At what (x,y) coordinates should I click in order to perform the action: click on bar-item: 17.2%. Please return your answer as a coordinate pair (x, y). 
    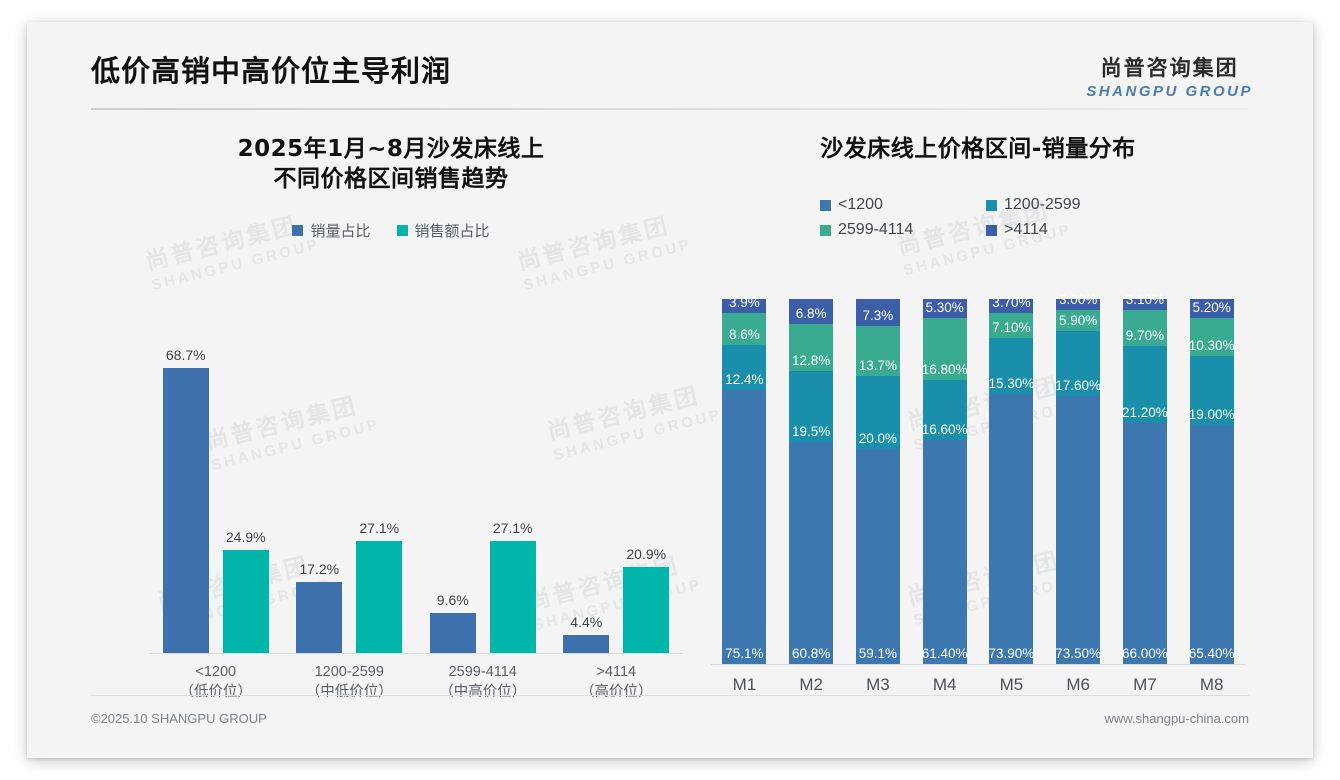
    Looking at the image, I should click on (319, 487).